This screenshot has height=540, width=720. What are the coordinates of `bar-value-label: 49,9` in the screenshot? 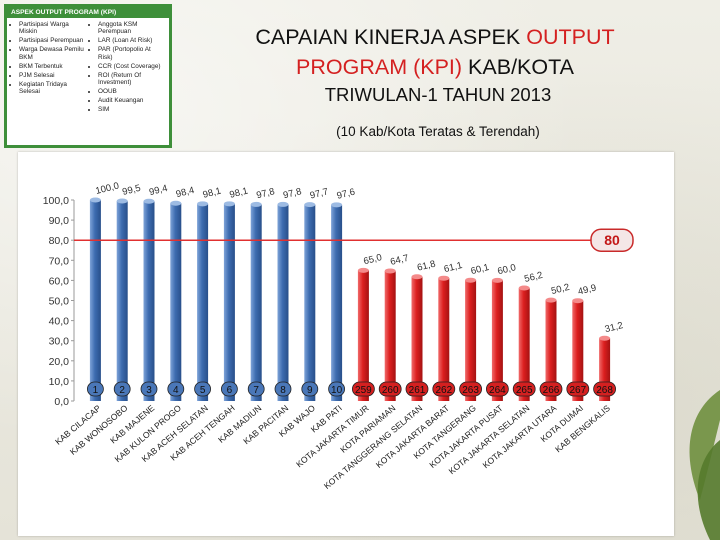 It's located at (587, 289).